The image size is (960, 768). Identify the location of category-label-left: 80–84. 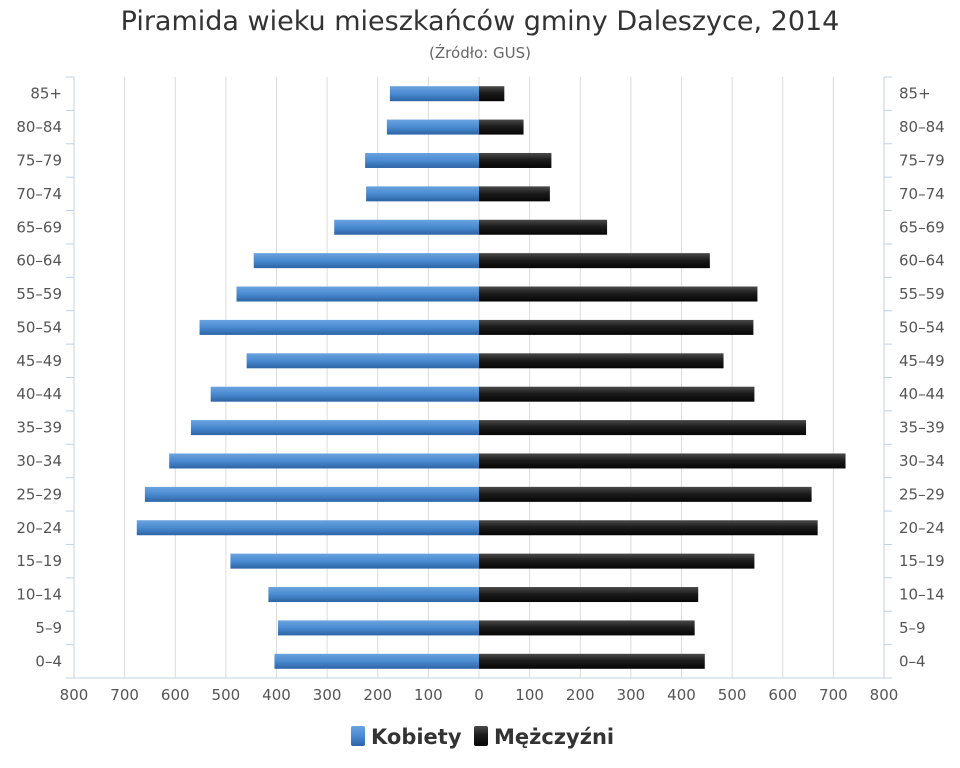
(39, 127).